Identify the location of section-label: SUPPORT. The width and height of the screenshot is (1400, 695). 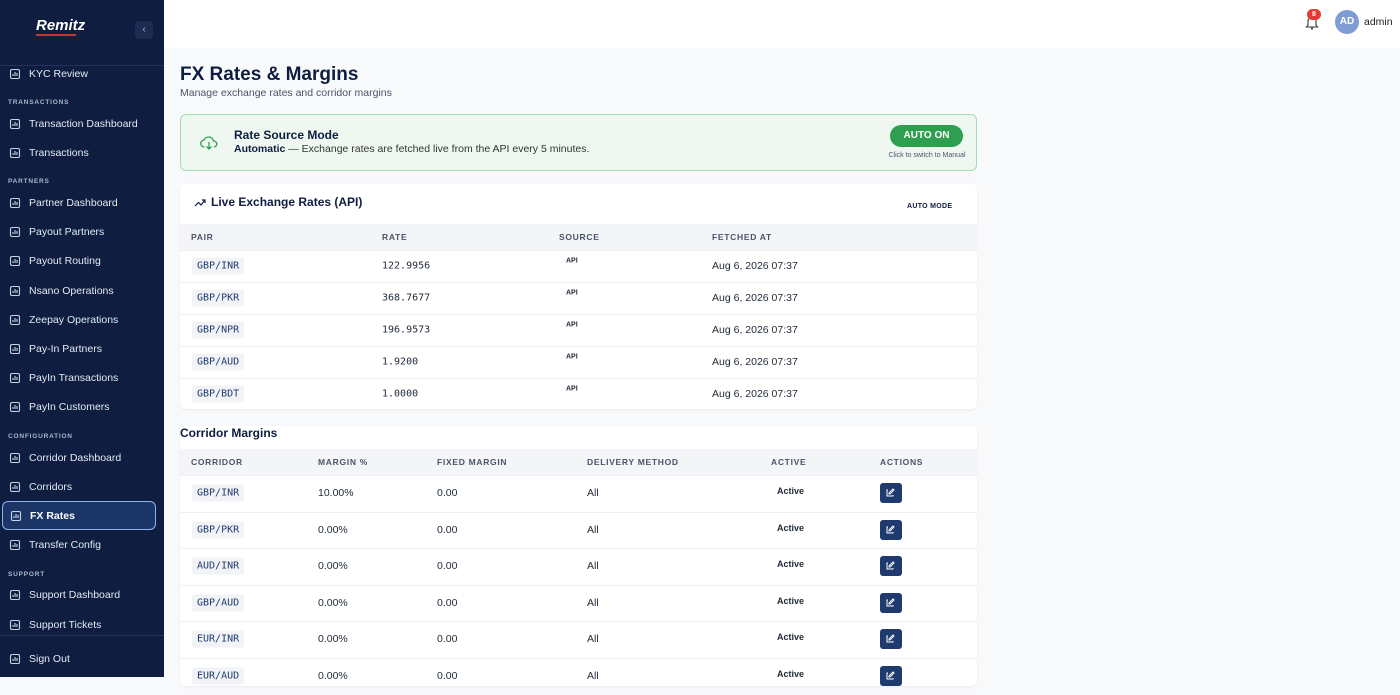
(27, 574).